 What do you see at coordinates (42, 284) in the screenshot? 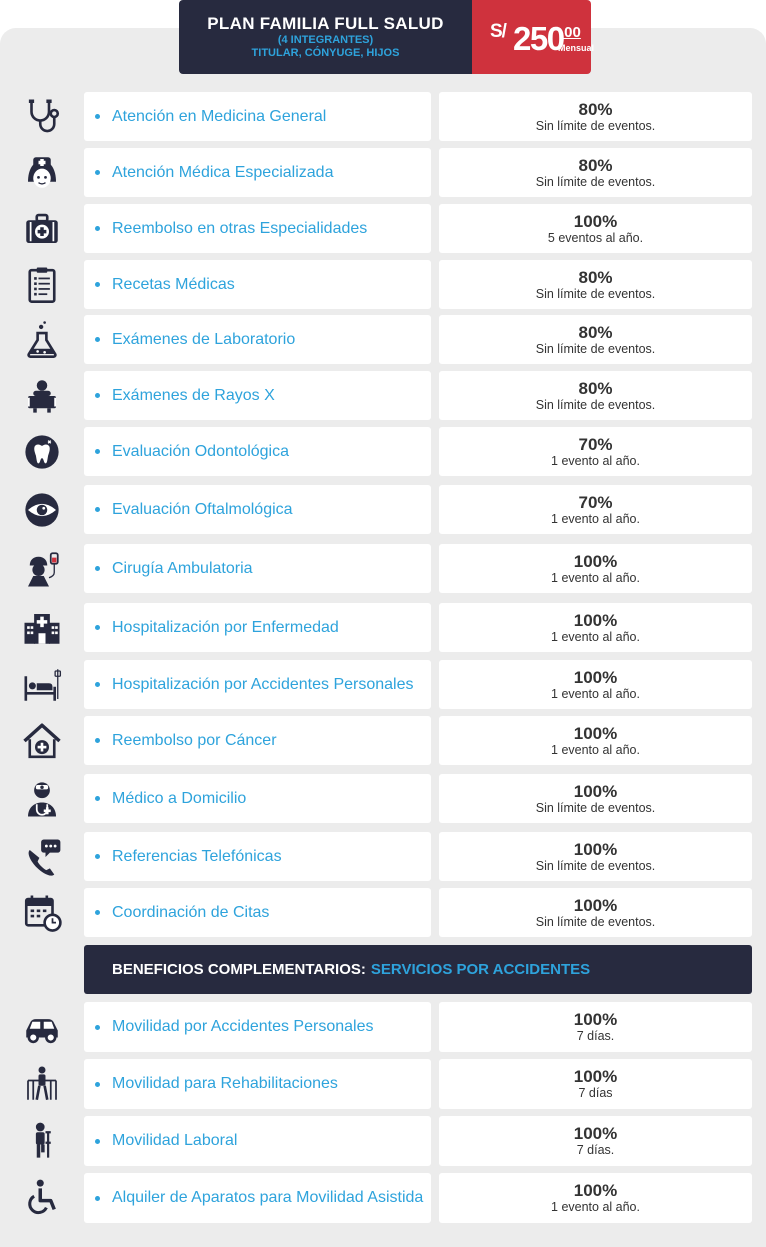
I see `prescription-clipboard-icon` at bounding box center [42, 284].